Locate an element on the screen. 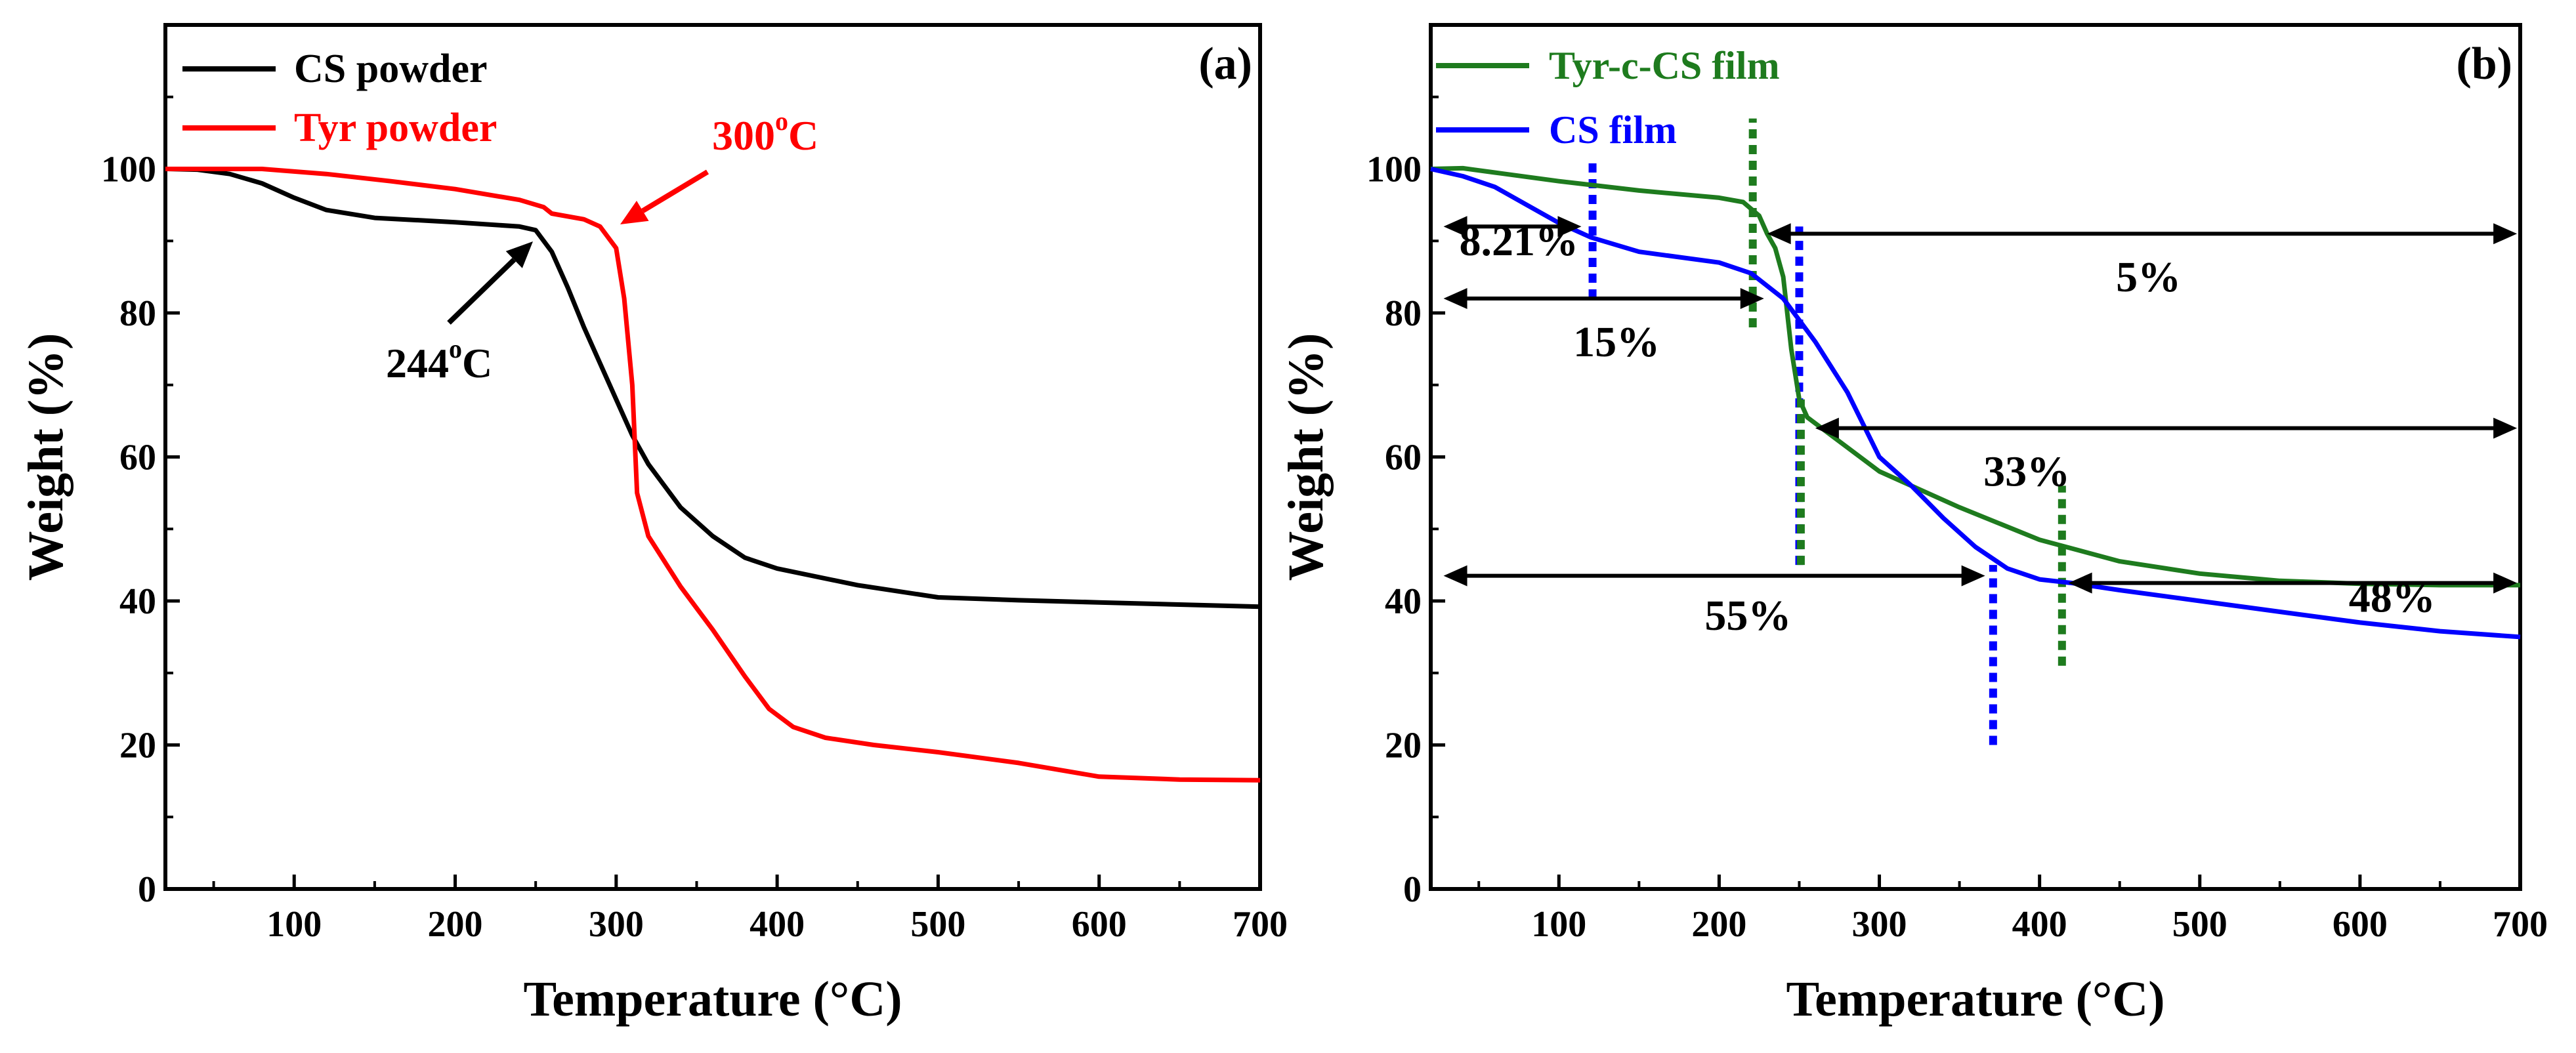 The image size is (2576, 1053). legend-label: Tyr powder is located at coordinates (395, 128).